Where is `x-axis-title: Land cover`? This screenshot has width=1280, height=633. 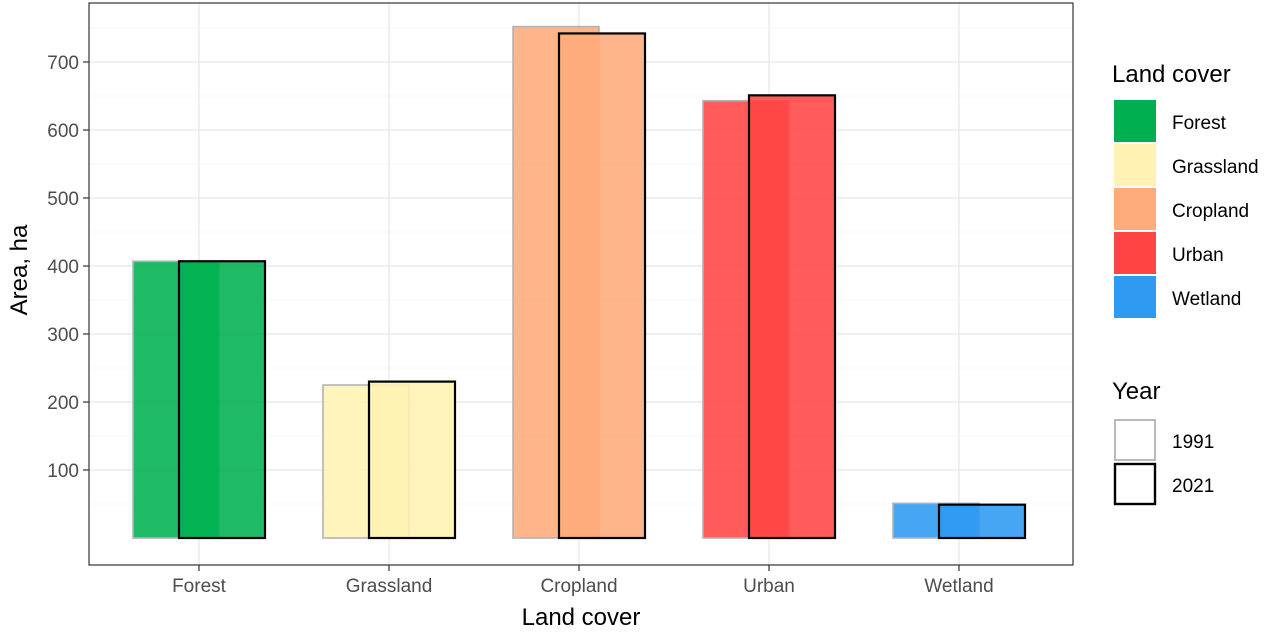 x-axis-title: Land cover is located at coordinates (581, 617).